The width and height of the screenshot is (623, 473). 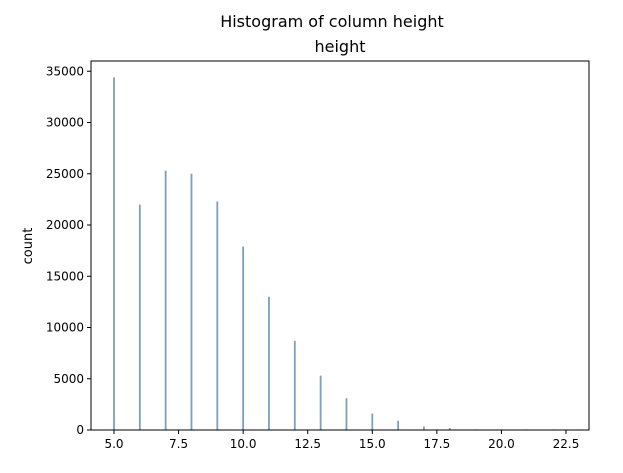 What do you see at coordinates (332, 21) in the screenshot?
I see `chart-suptitle: Histogram of column height` at bounding box center [332, 21].